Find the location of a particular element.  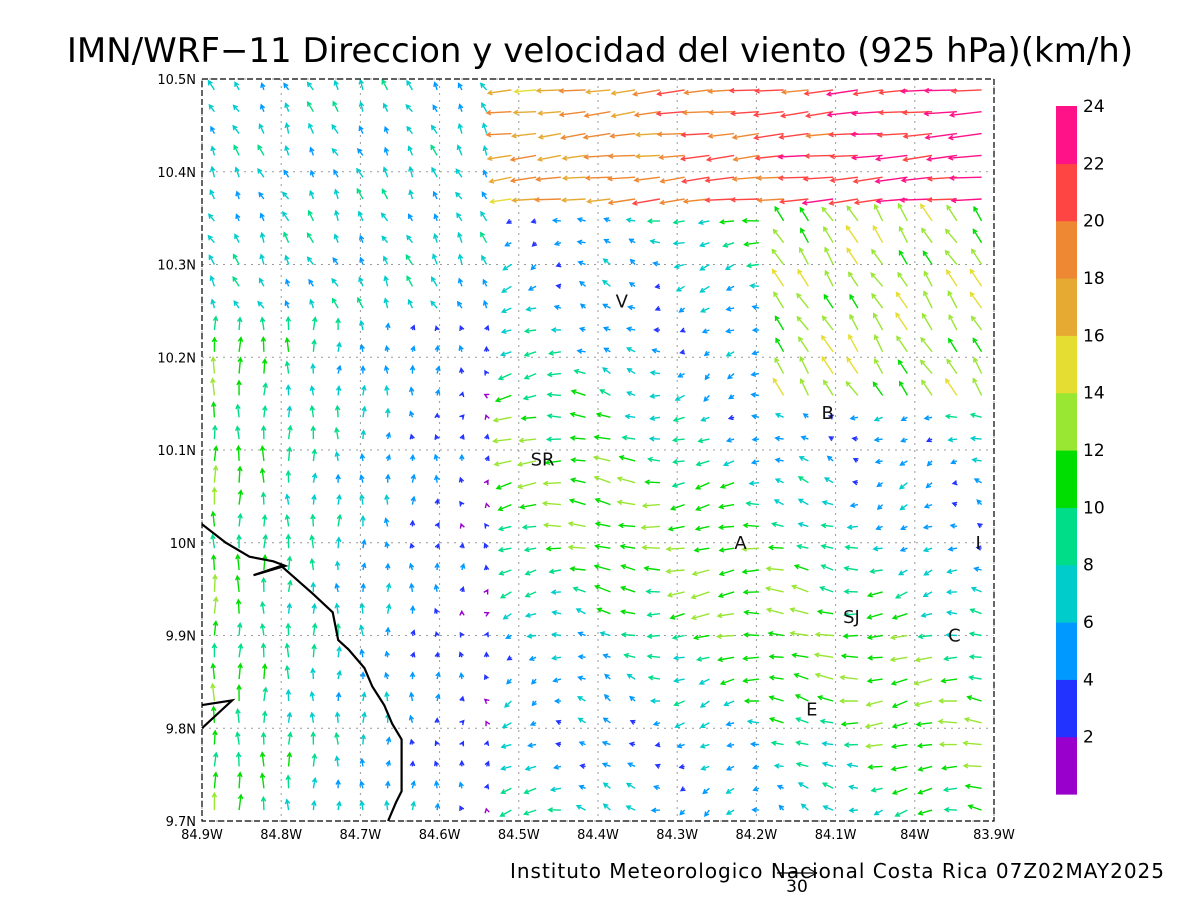

colorbar-segment is located at coordinates (1066, 192).